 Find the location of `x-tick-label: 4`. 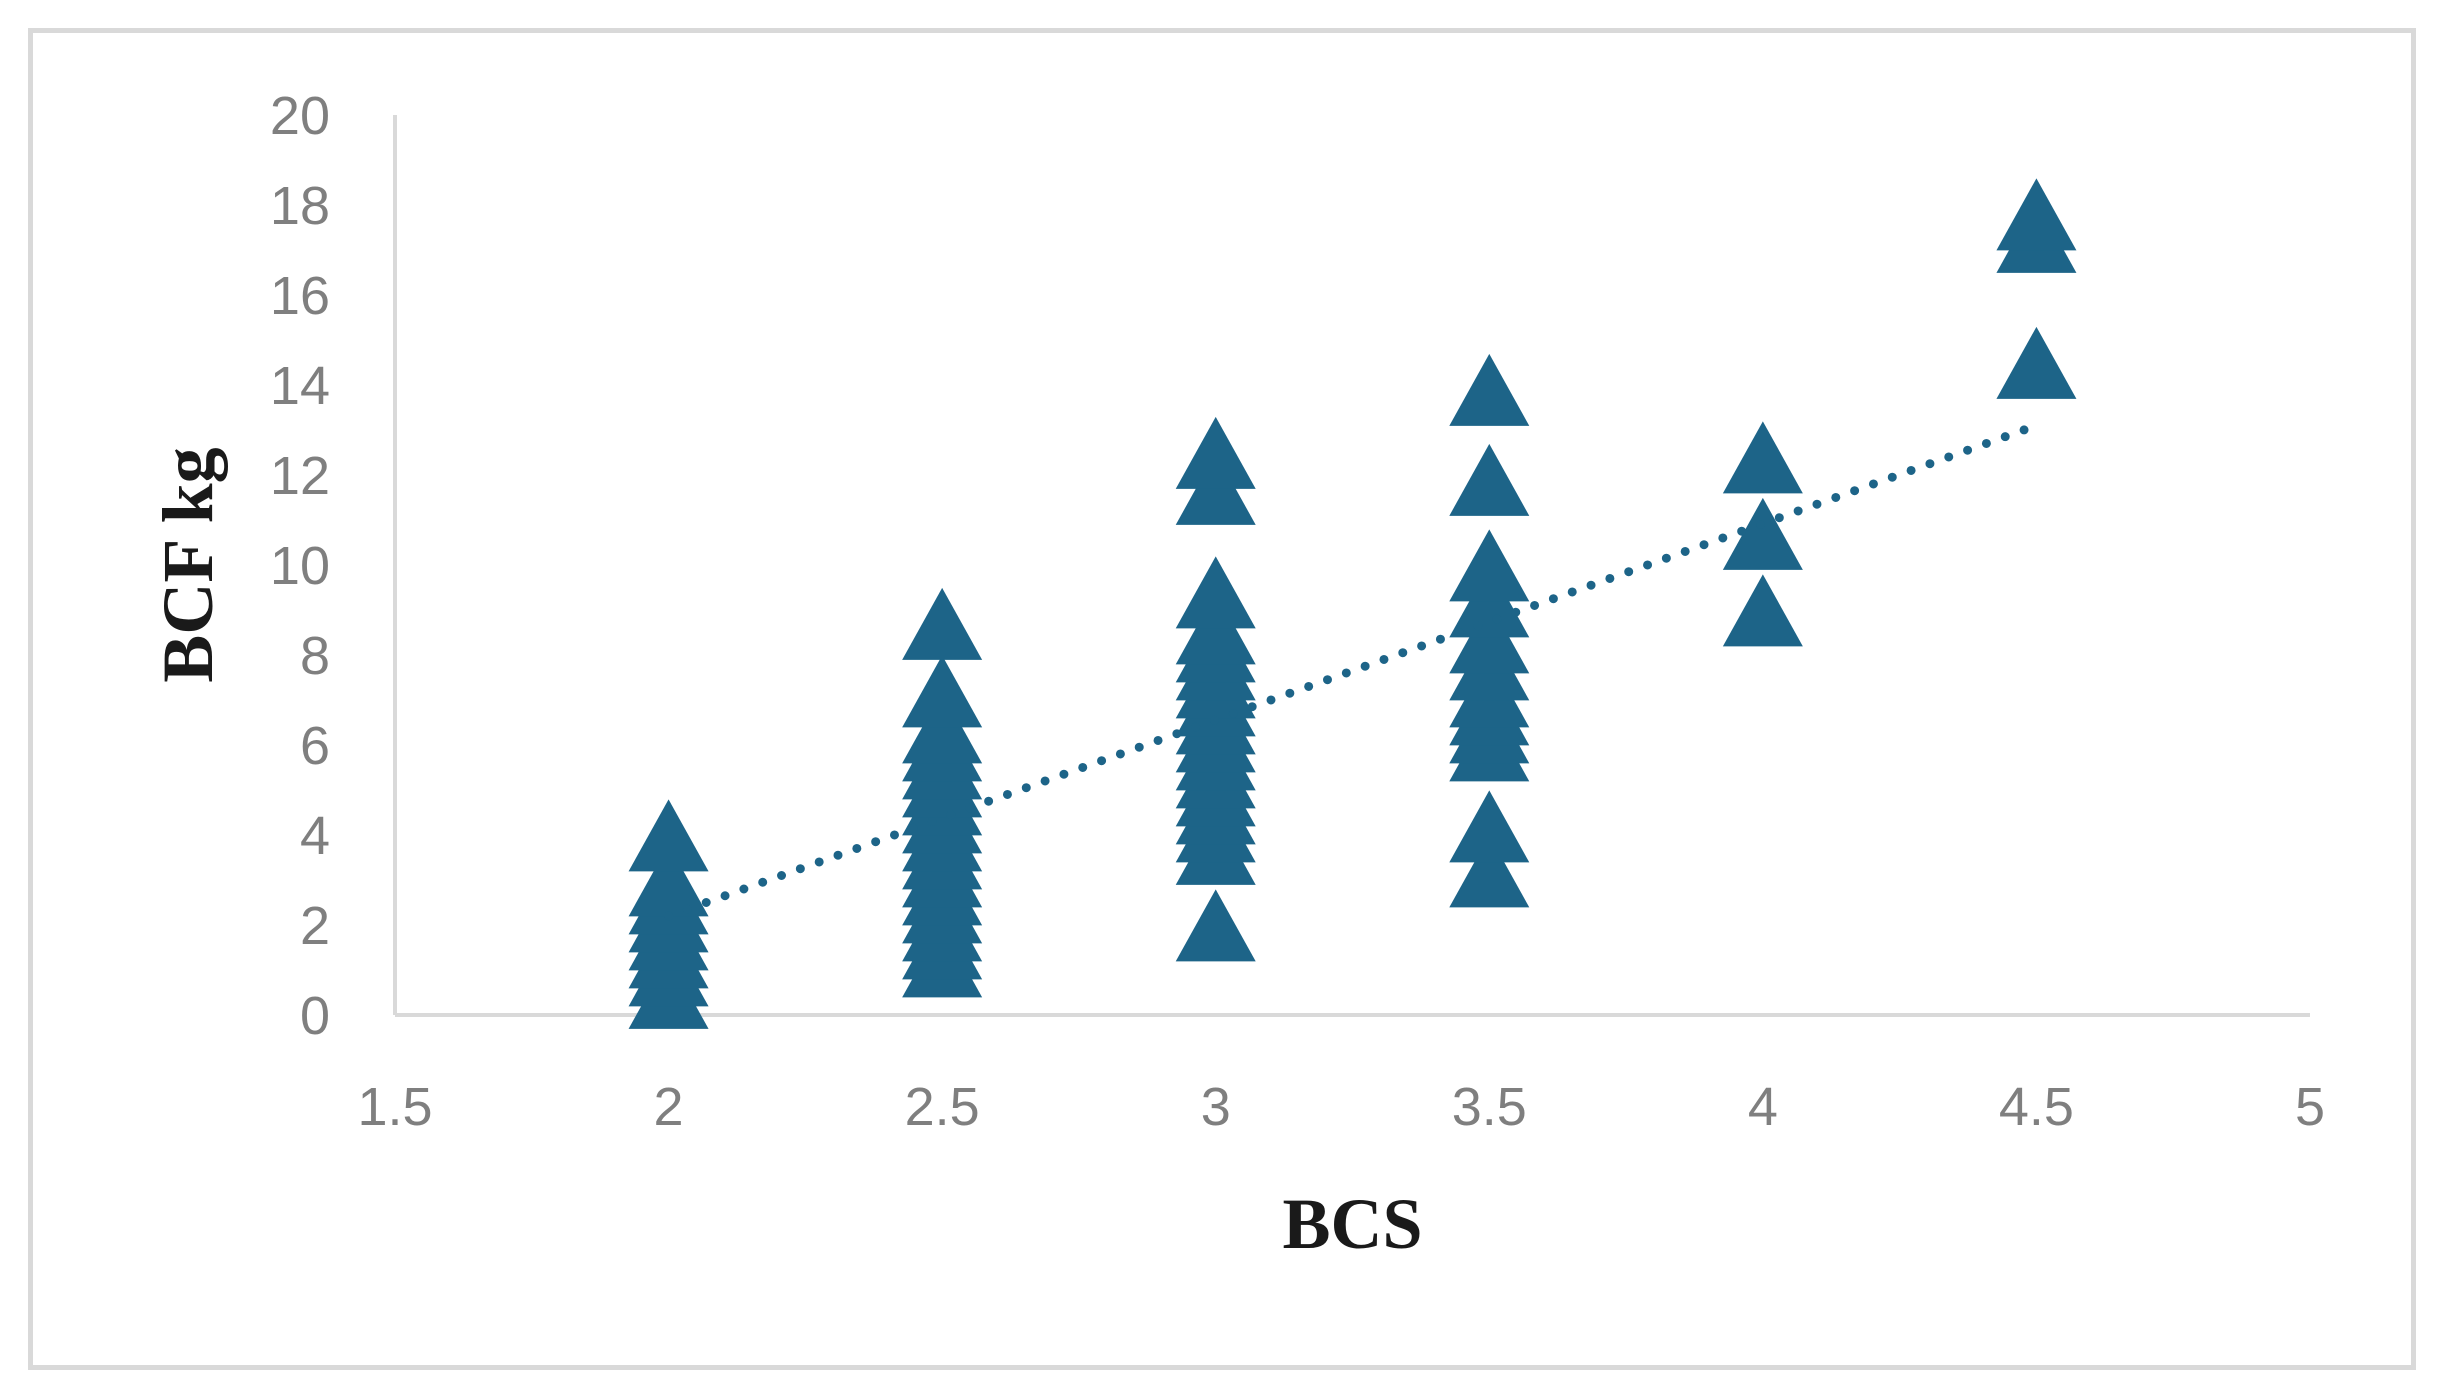

x-tick-label: 4 is located at coordinates (1763, 1107).